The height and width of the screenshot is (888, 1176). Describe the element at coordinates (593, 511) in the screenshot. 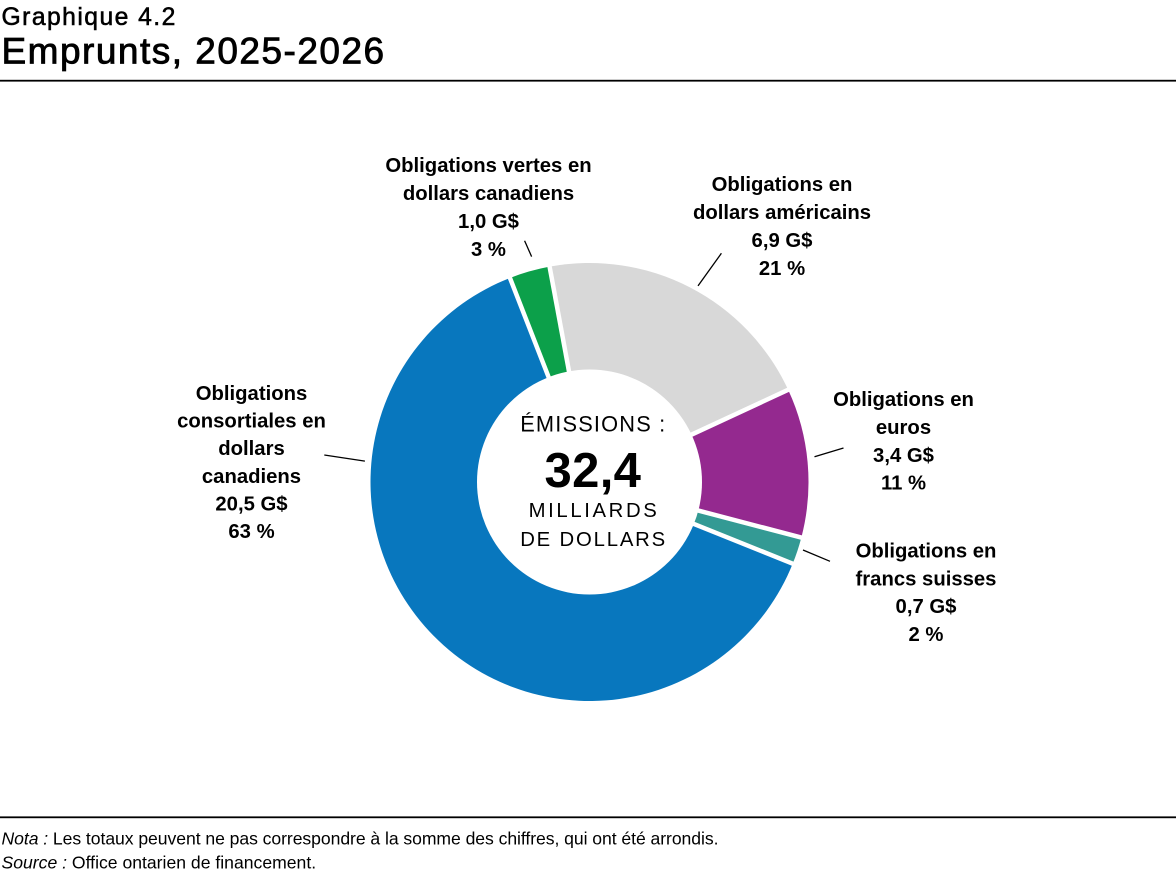

I see `svg-text: MILLIARDS` at that location.